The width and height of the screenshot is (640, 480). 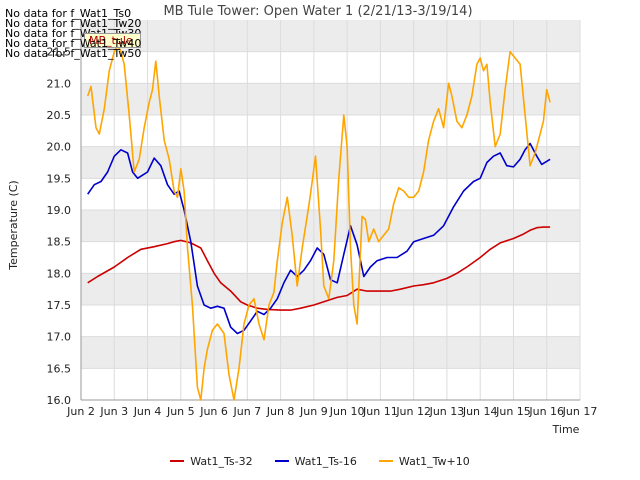 What do you see at coordinates (434, 461) in the screenshot?
I see `legend-label: Wat1_Tw+10` at bounding box center [434, 461].